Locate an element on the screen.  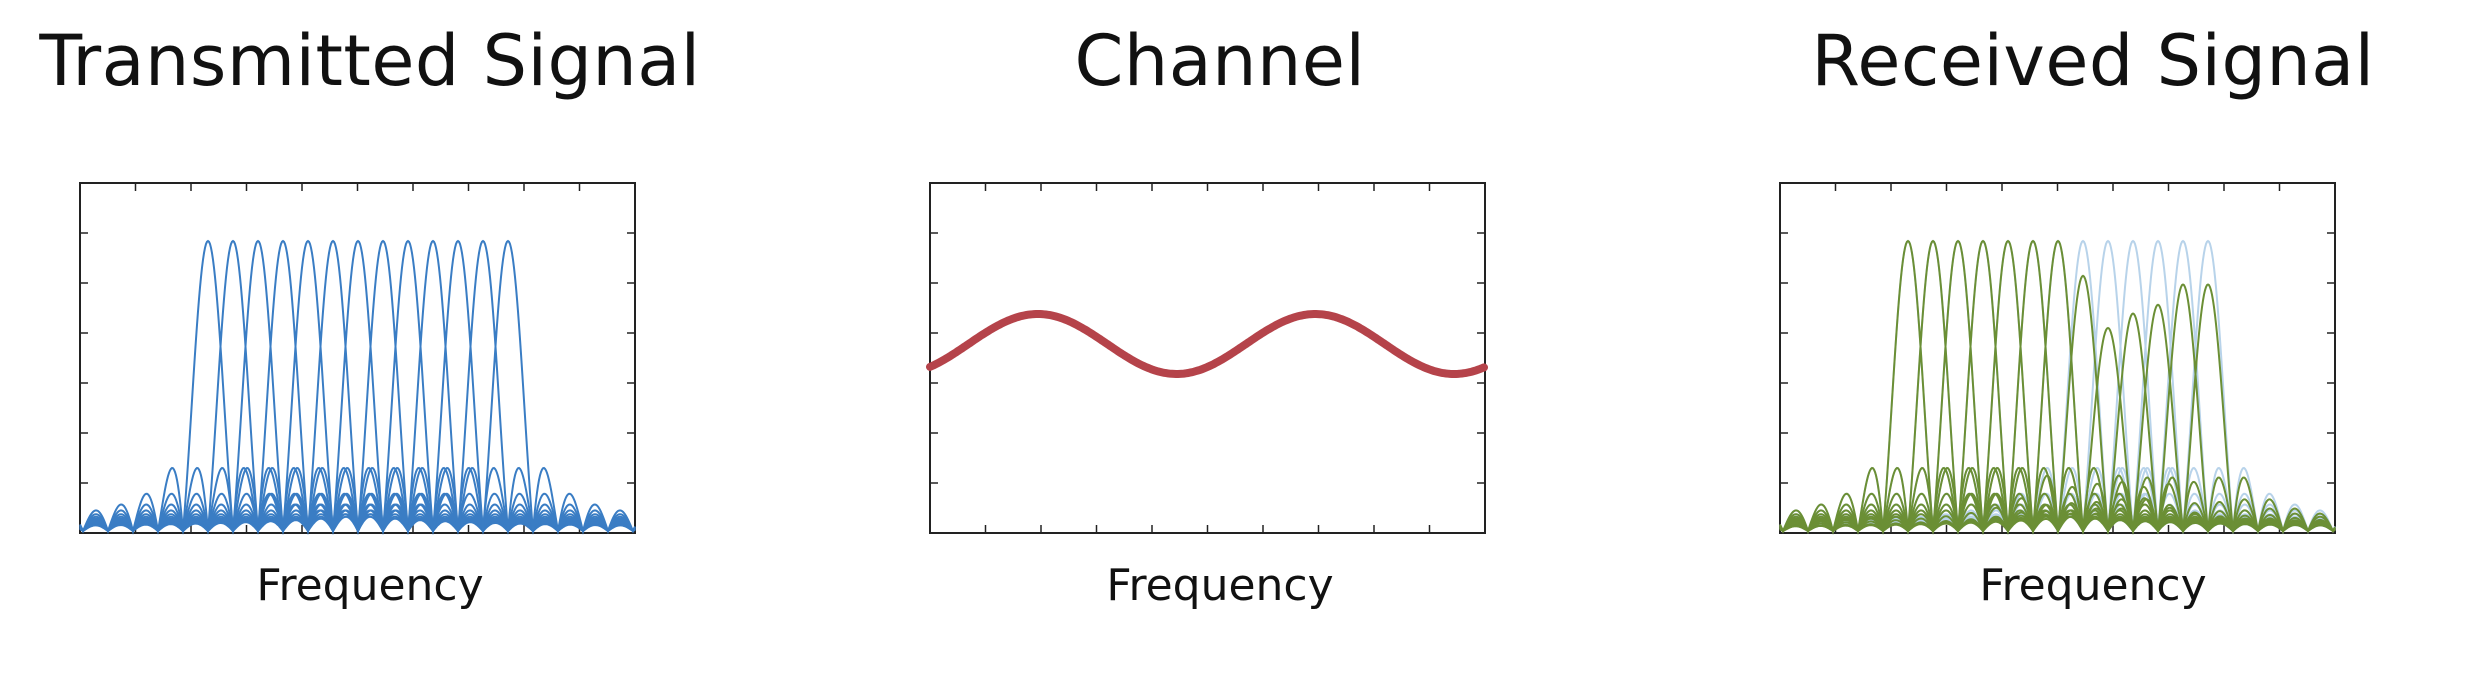
transmitted-signal-plot is located at coordinates (357, 358).